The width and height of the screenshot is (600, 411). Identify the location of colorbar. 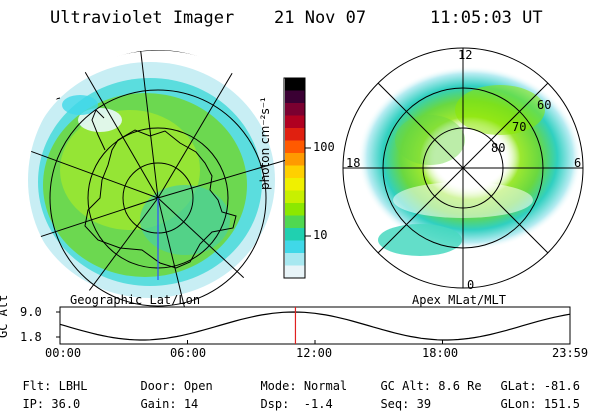
(295, 178).